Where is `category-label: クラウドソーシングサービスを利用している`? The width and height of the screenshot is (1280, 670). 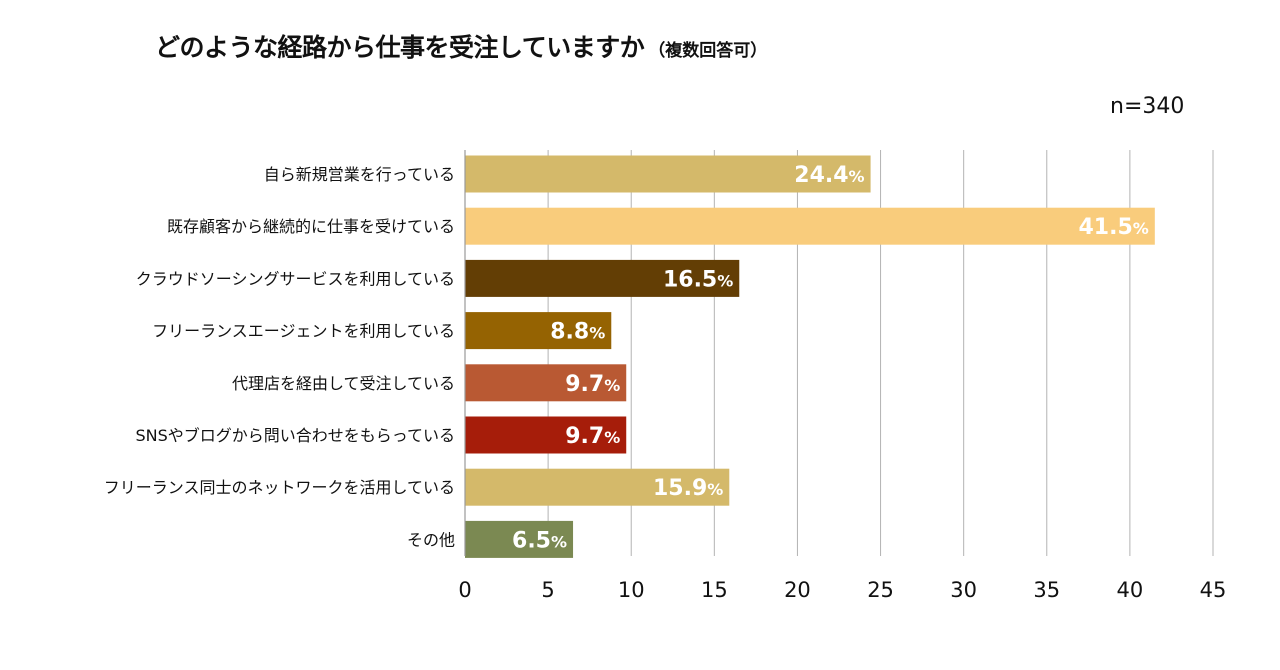
category-label: クラウドソーシングサービスを利用している is located at coordinates (295, 278).